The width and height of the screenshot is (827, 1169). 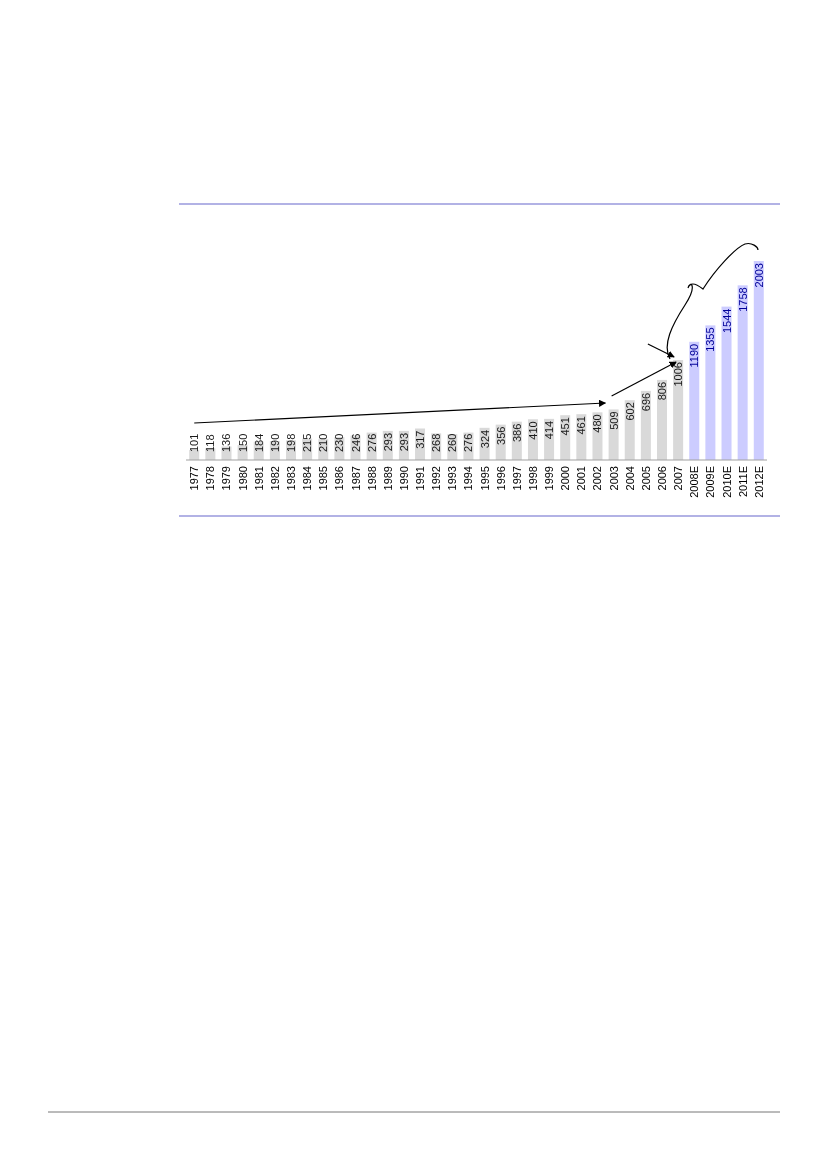 I want to click on data-label: 2003, so click(x=758, y=275).